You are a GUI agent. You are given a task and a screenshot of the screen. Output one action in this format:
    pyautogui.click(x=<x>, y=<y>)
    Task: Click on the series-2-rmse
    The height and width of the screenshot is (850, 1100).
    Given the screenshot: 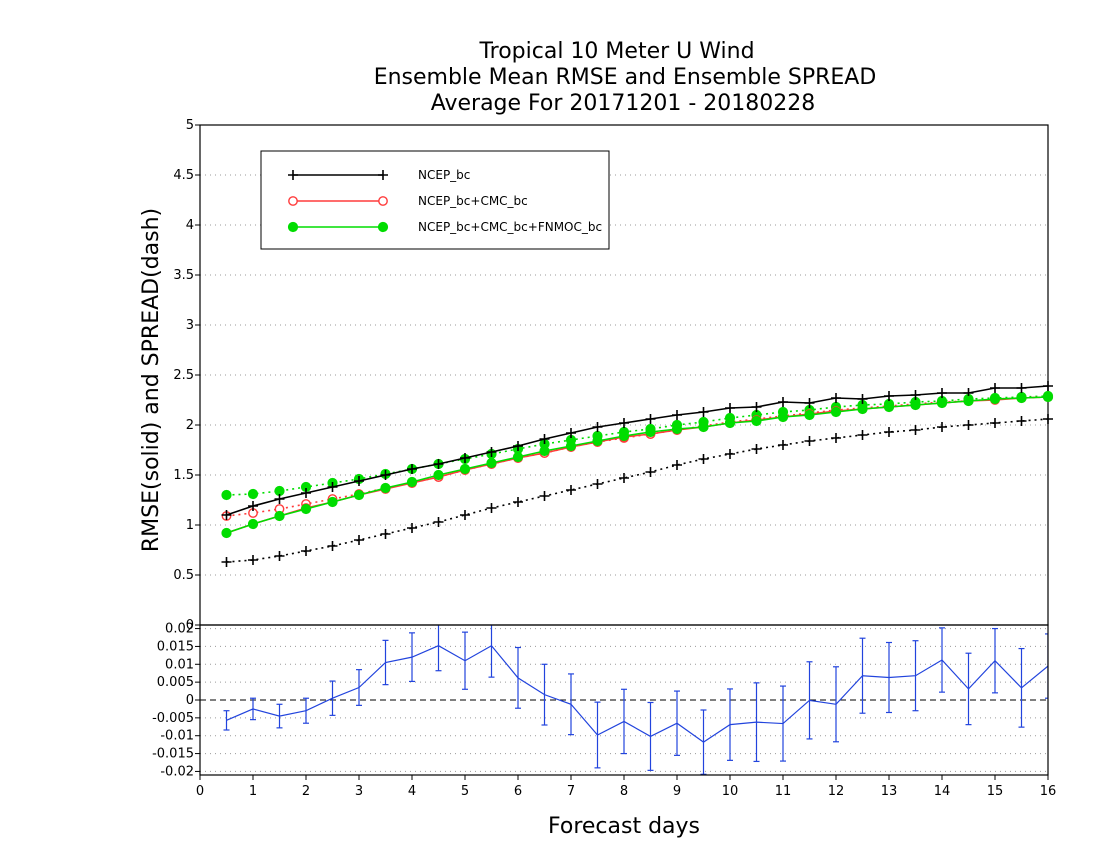 What is the action you would take?
    pyautogui.click(x=637, y=465)
    